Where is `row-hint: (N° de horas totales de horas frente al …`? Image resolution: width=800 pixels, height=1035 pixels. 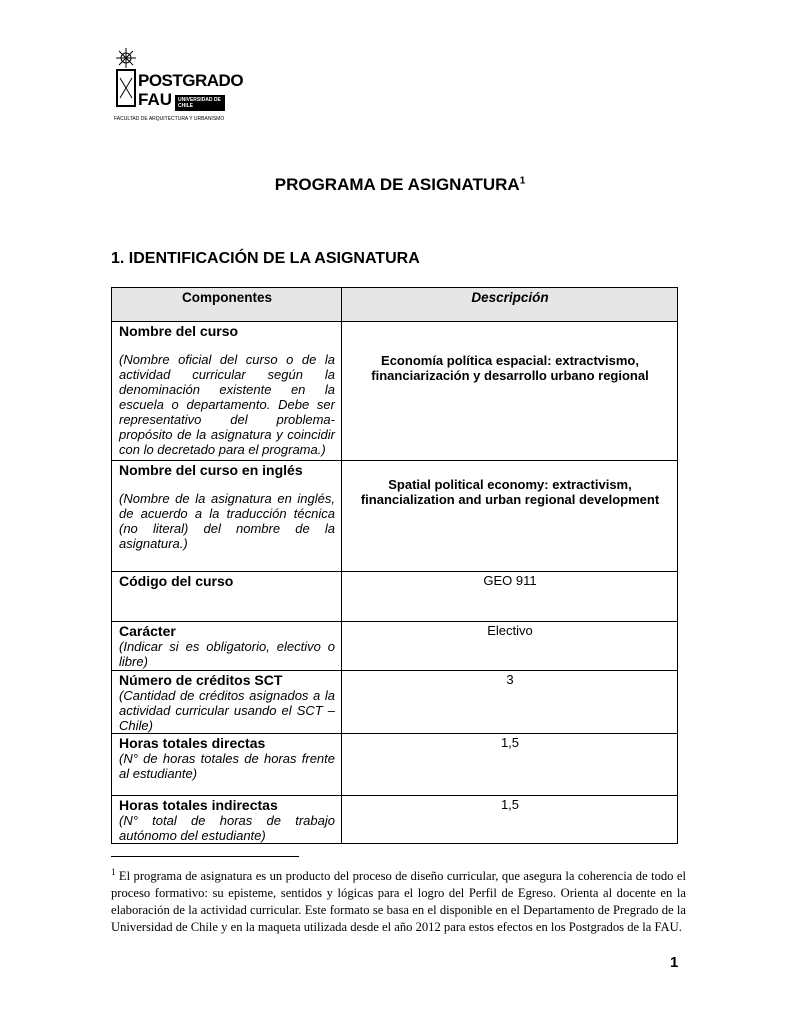
row-hint: (N° de horas totales de horas frente al … is located at coordinates (227, 766).